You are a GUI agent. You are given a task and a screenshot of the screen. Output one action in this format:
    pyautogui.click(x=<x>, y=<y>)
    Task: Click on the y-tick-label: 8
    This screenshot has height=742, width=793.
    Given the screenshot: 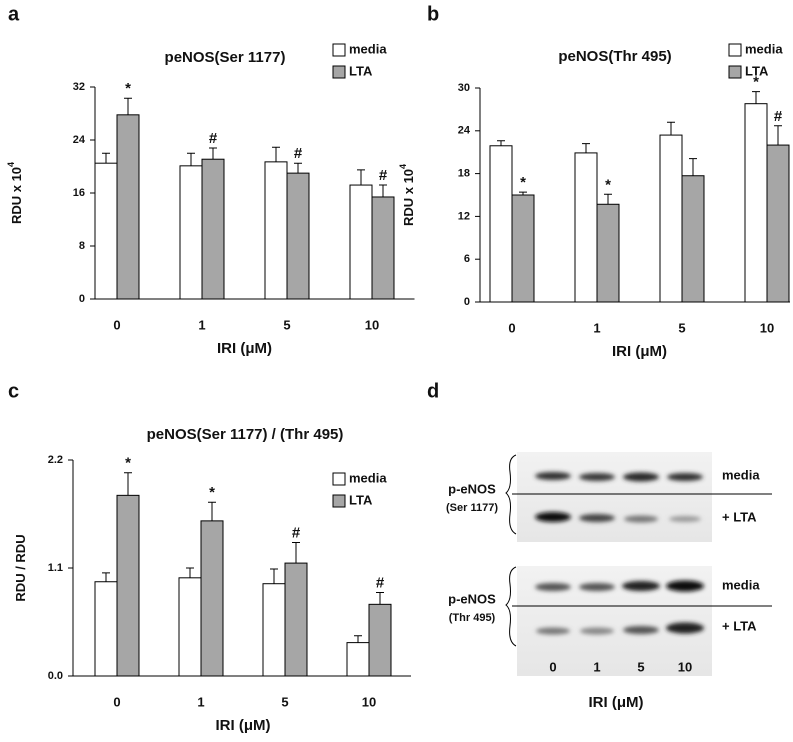 What is the action you would take?
    pyautogui.click(x=82, y=246)
    